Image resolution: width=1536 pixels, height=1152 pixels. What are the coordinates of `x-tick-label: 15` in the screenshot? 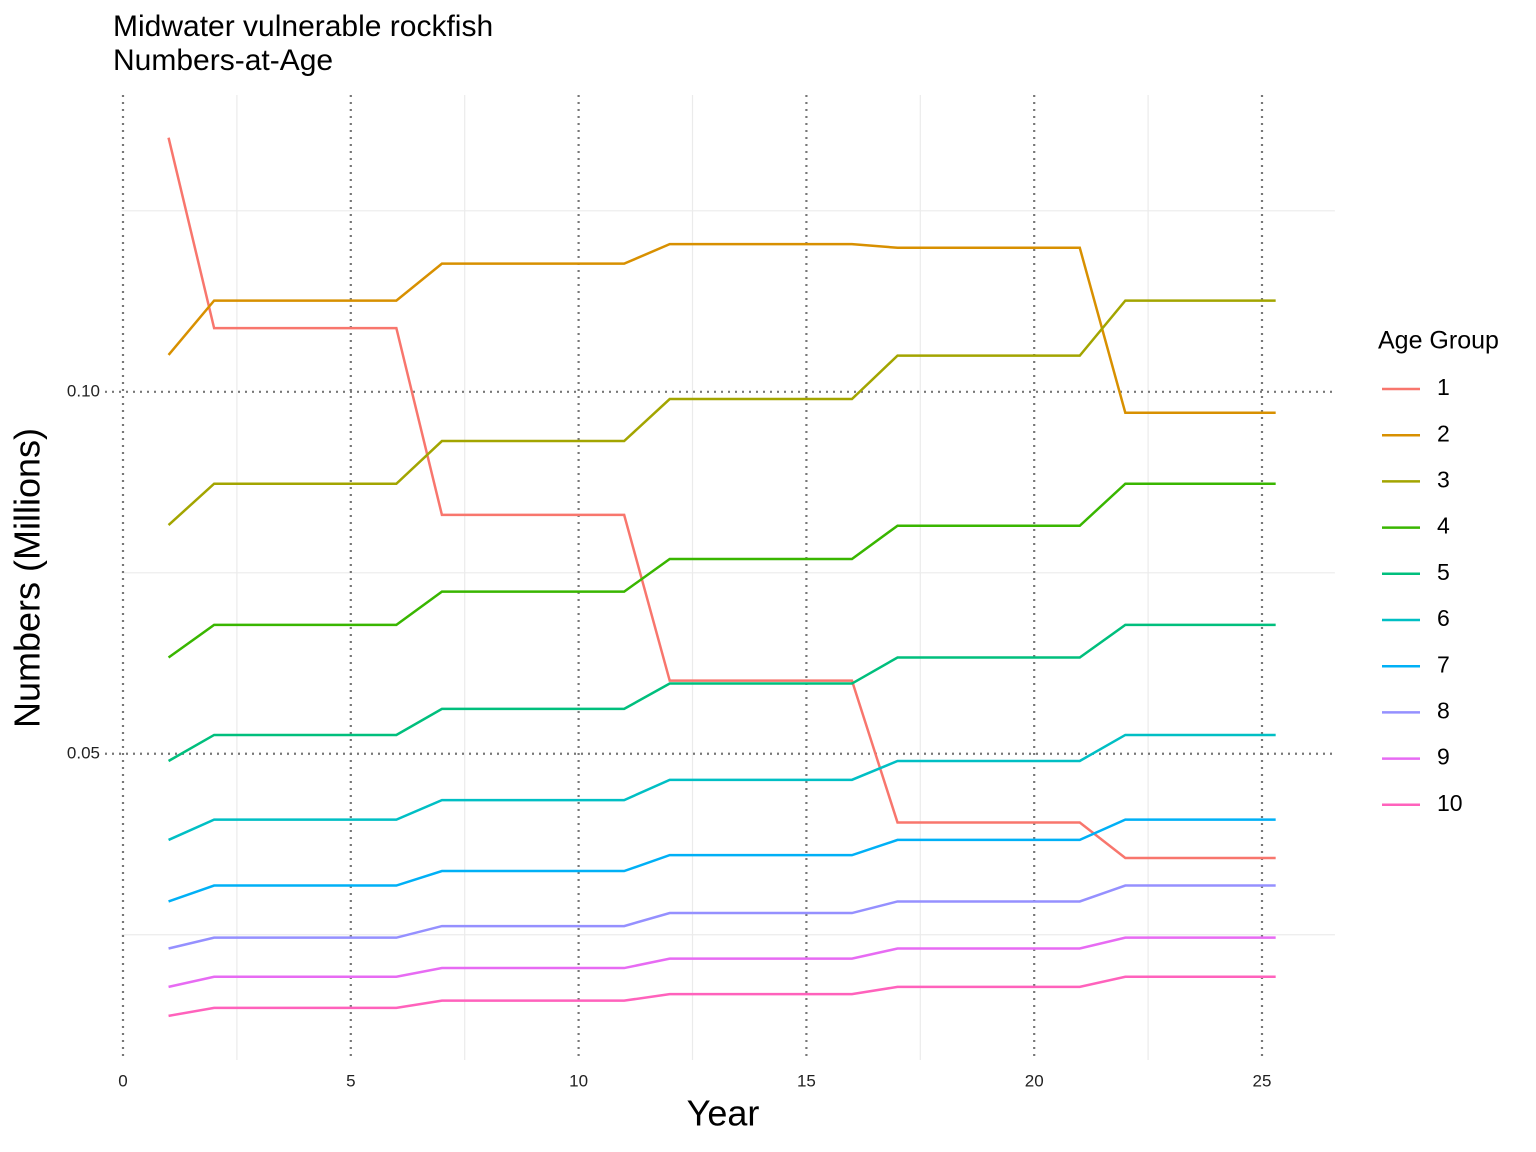 It's located at (806, 1080).